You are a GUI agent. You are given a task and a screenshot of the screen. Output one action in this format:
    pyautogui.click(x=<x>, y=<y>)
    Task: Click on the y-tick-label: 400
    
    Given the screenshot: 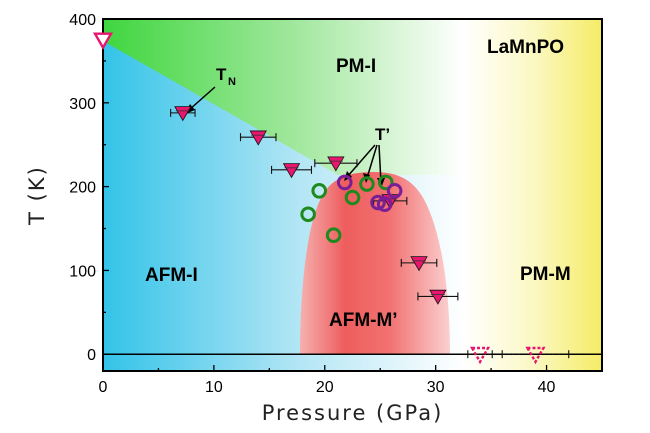 What is the action you would take?
    pyautogui.click(x=82, y=20)
    